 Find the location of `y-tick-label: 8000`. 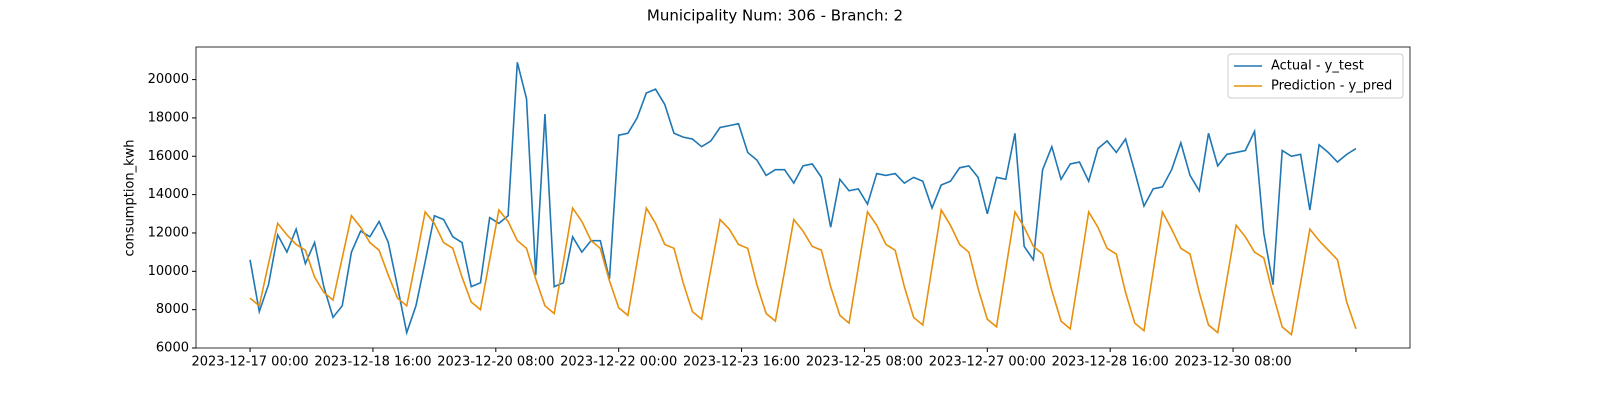

y-tick-label: 8000 is located at coordinates (172, 309).